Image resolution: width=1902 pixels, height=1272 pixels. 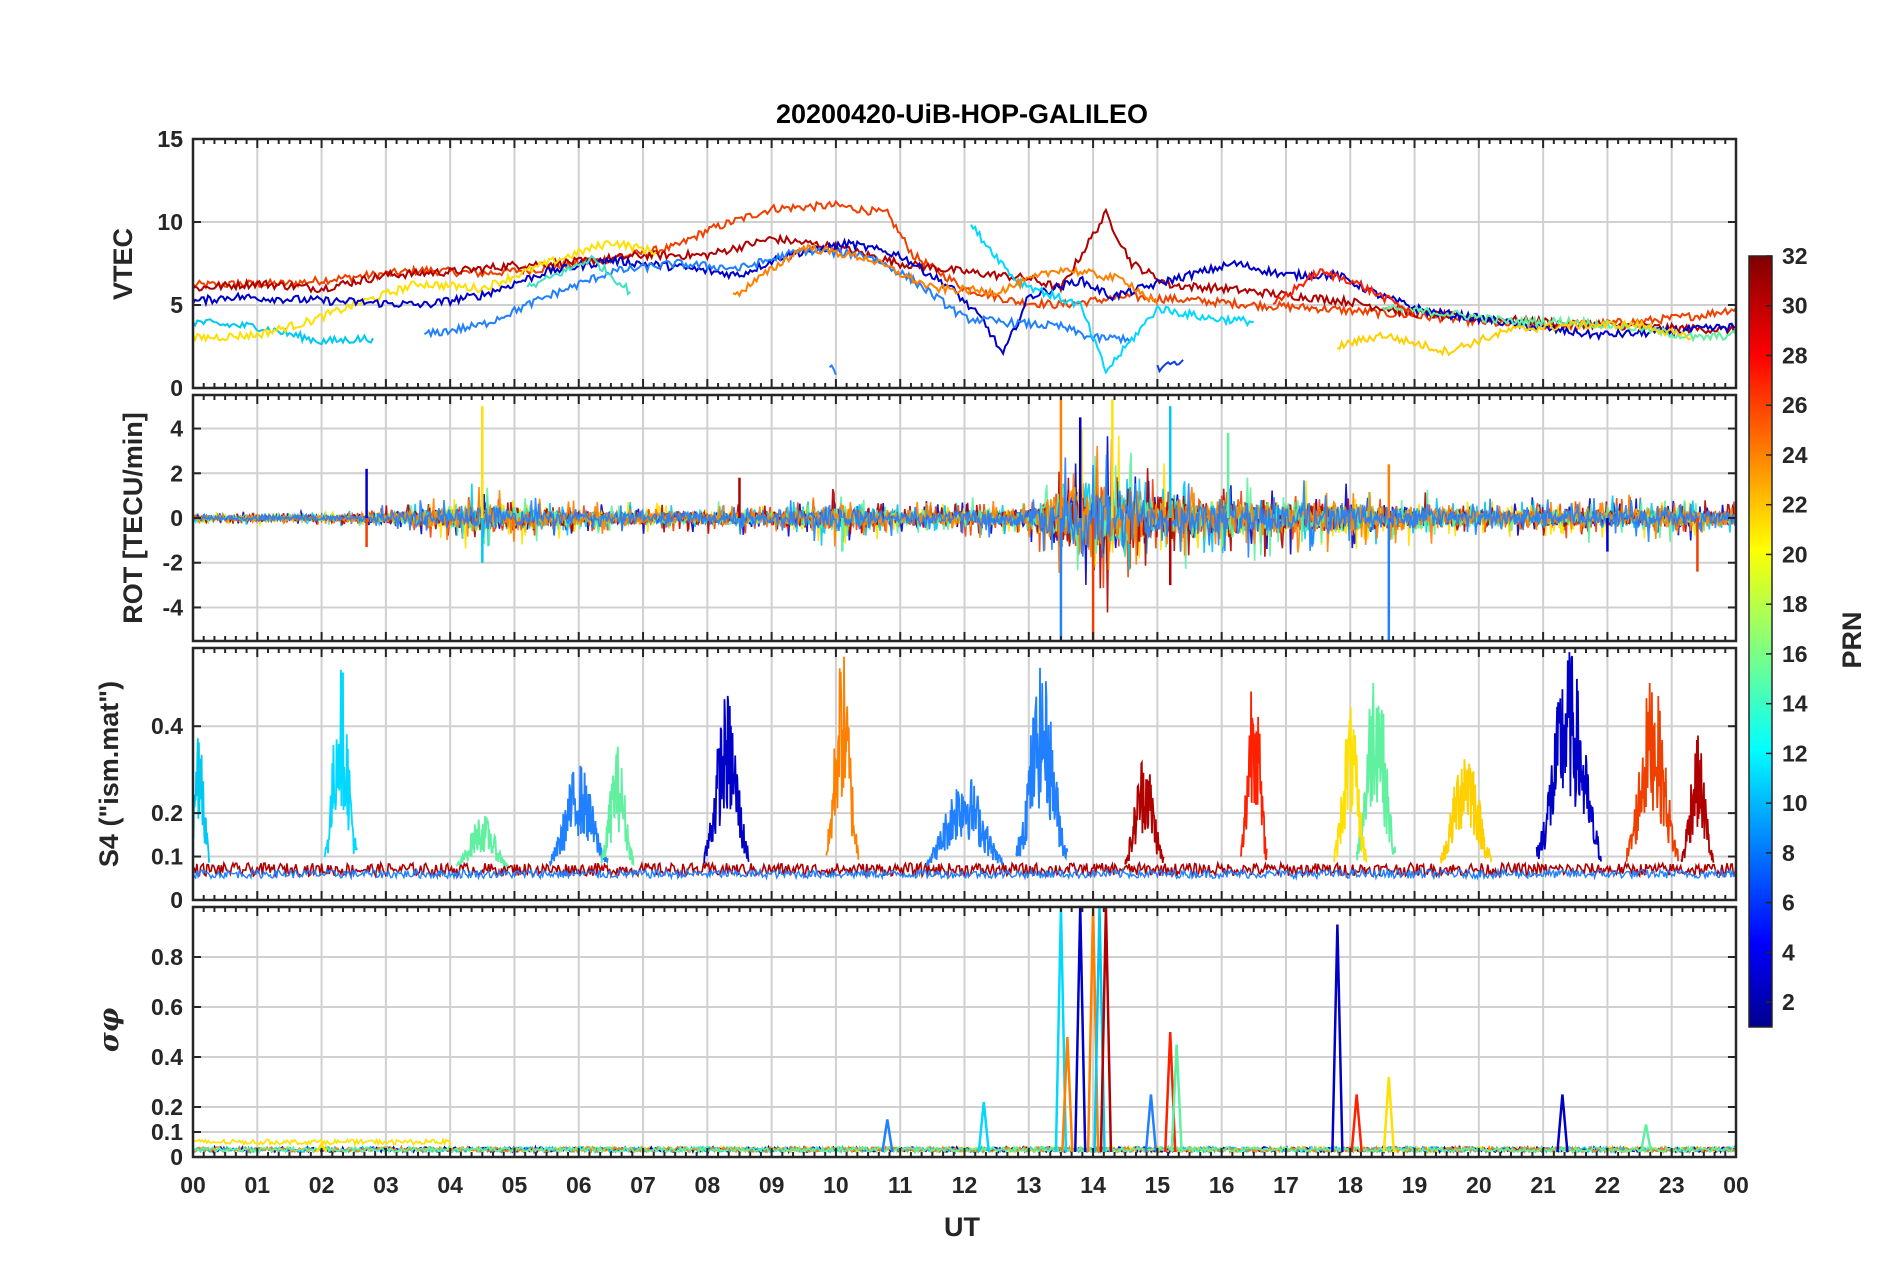 I want to click on rot-trace, so click(x=964, y=506).